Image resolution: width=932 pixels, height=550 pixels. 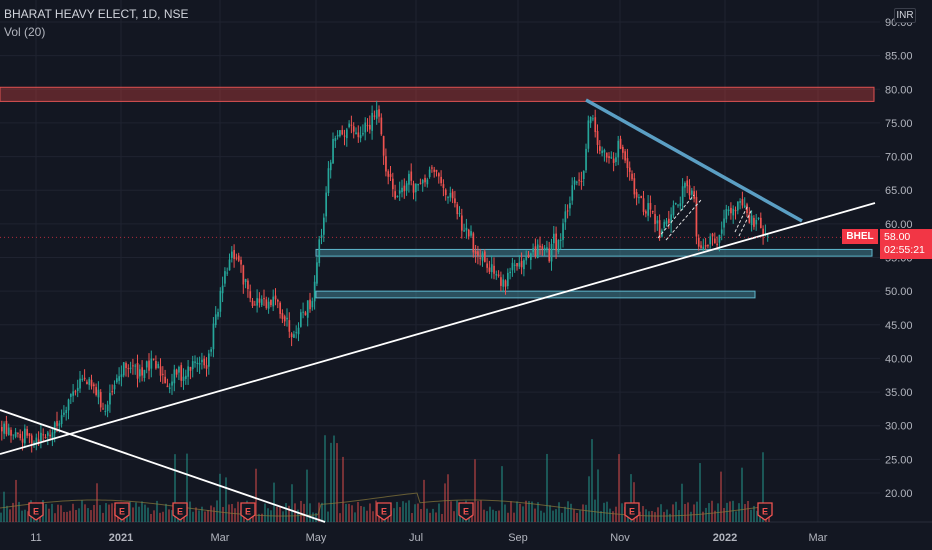 What do you see at coordinates (899, 225) in the screenshot?
I see `y-tick-label: 60.00` at bounding box center [899, 225].